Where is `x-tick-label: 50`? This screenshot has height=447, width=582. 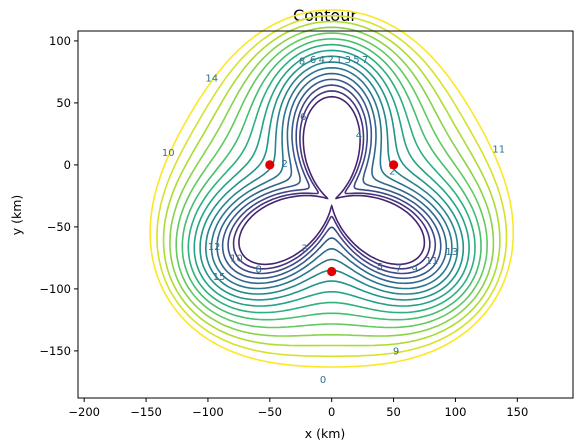 x-tick-label: 50 is located at coordinates (393, 412).